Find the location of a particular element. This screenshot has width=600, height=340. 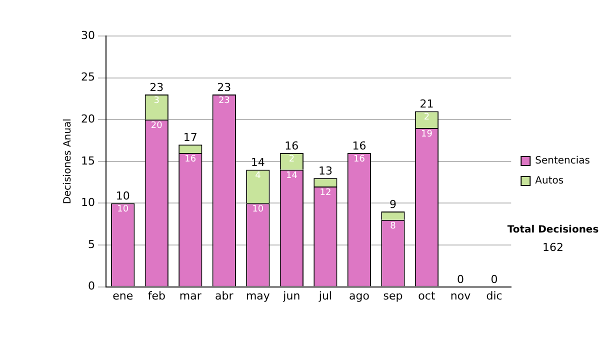

x-tick-label: may is located at coordinates (258, 295).